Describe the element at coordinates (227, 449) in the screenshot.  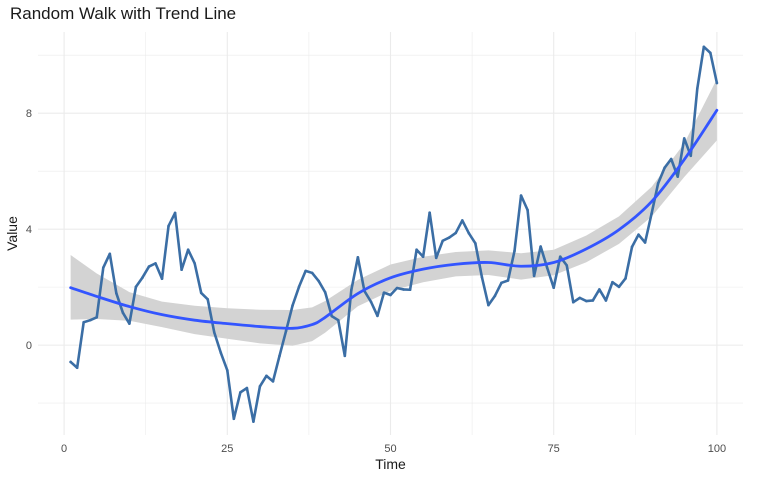
I see `x-tick-label: 25` at that location.